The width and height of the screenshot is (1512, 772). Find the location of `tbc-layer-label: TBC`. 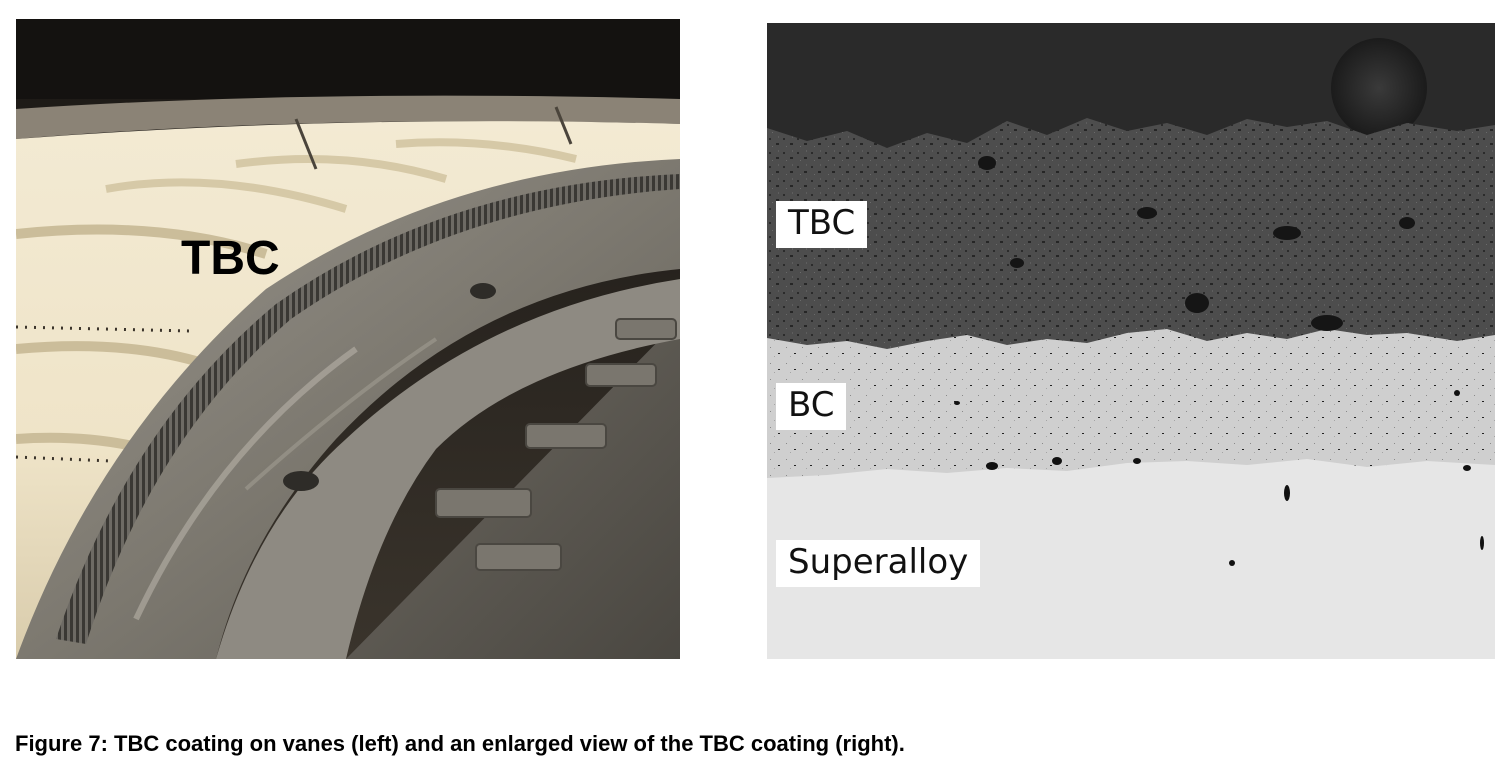

tbc-layer-label: TBC is located at coordinates (822, 225).